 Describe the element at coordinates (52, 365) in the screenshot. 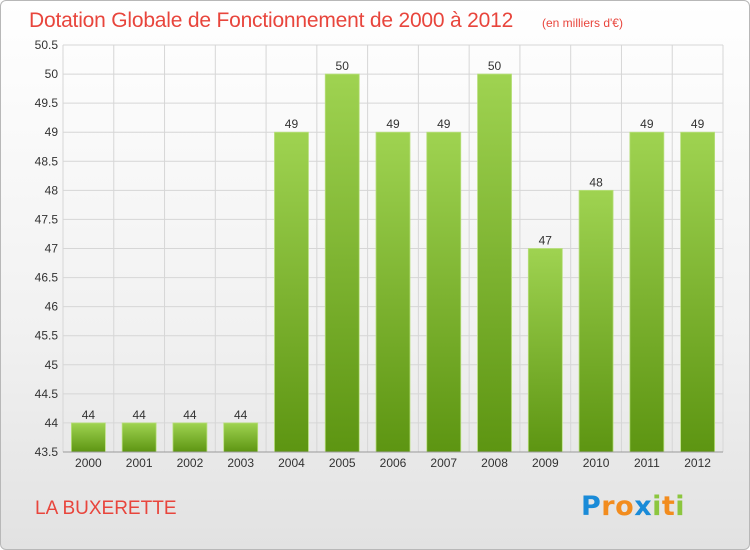

I see `y-tick-label: 45` at that location.